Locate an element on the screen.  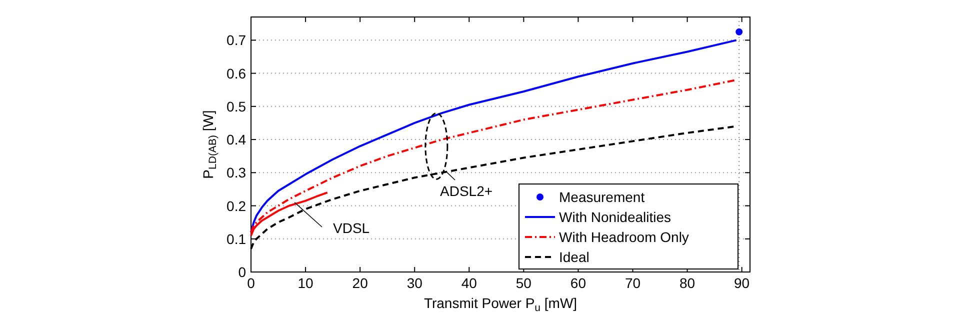
x-tick-label: 60 is located at coordinates (578, 283).